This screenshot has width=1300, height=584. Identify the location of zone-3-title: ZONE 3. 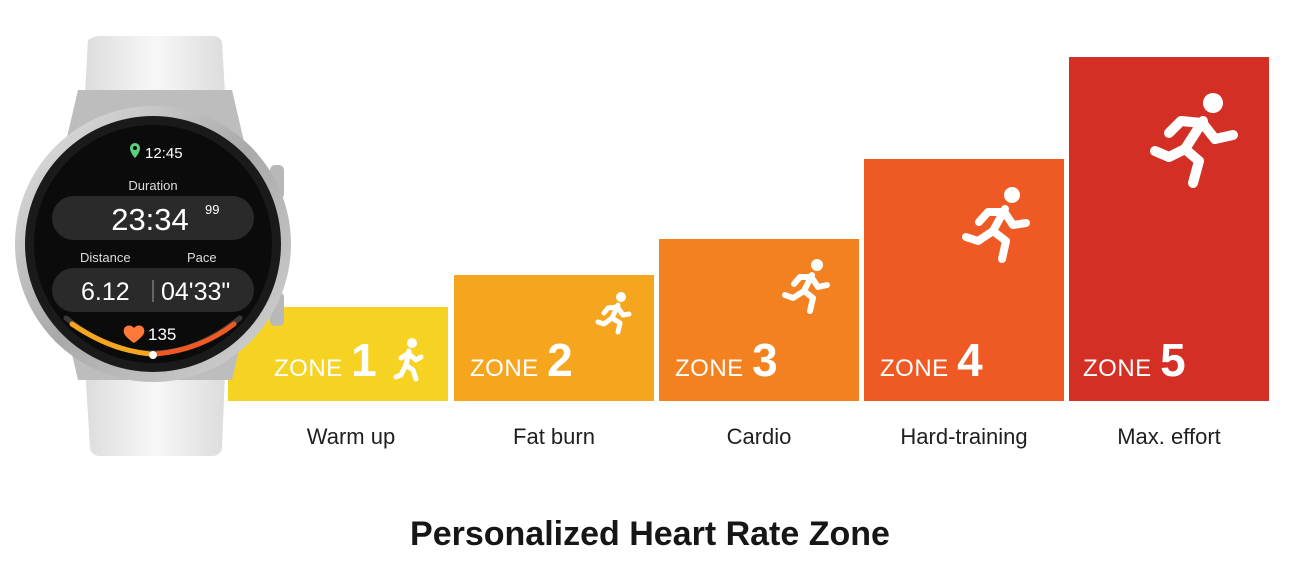
(726, 360).